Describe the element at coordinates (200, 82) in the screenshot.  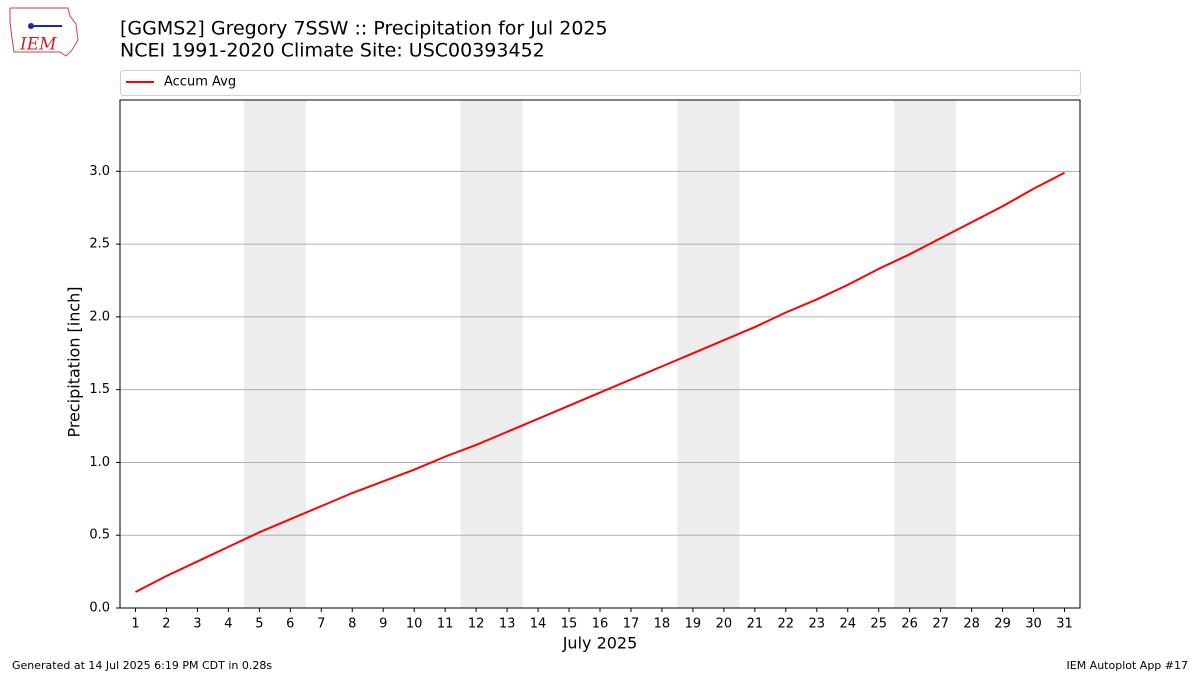
I see `legend-label: Accum Avg` at that location.